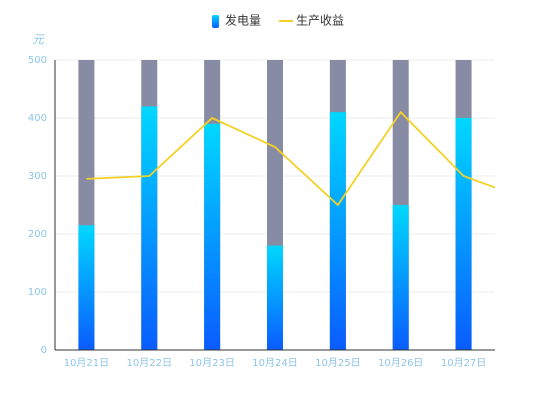 This screenshot has width=550, height=420. Describe the element at coordinates (38, 40) in the screenshot. I see `y-unit: 元` at that location.